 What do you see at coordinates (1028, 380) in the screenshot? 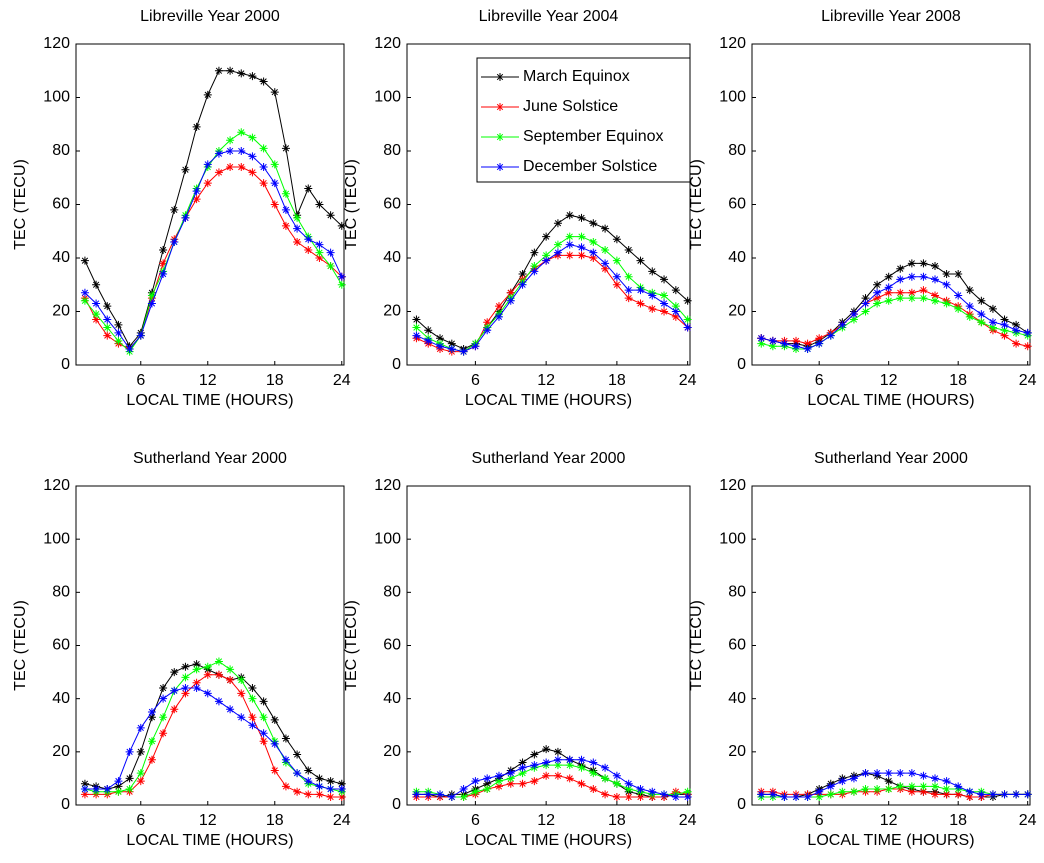
I see `x-tick-label: 24` at bounding box center [1028, 380].